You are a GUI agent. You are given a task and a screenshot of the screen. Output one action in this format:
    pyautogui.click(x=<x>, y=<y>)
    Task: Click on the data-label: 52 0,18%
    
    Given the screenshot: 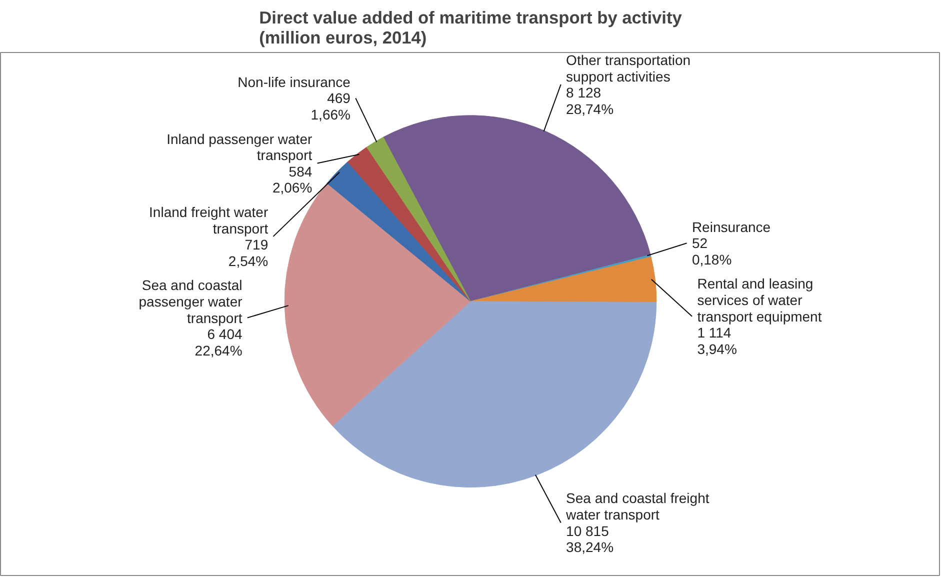 What is the action you would take?
    pyautogui.click(x=712, y=251)
    